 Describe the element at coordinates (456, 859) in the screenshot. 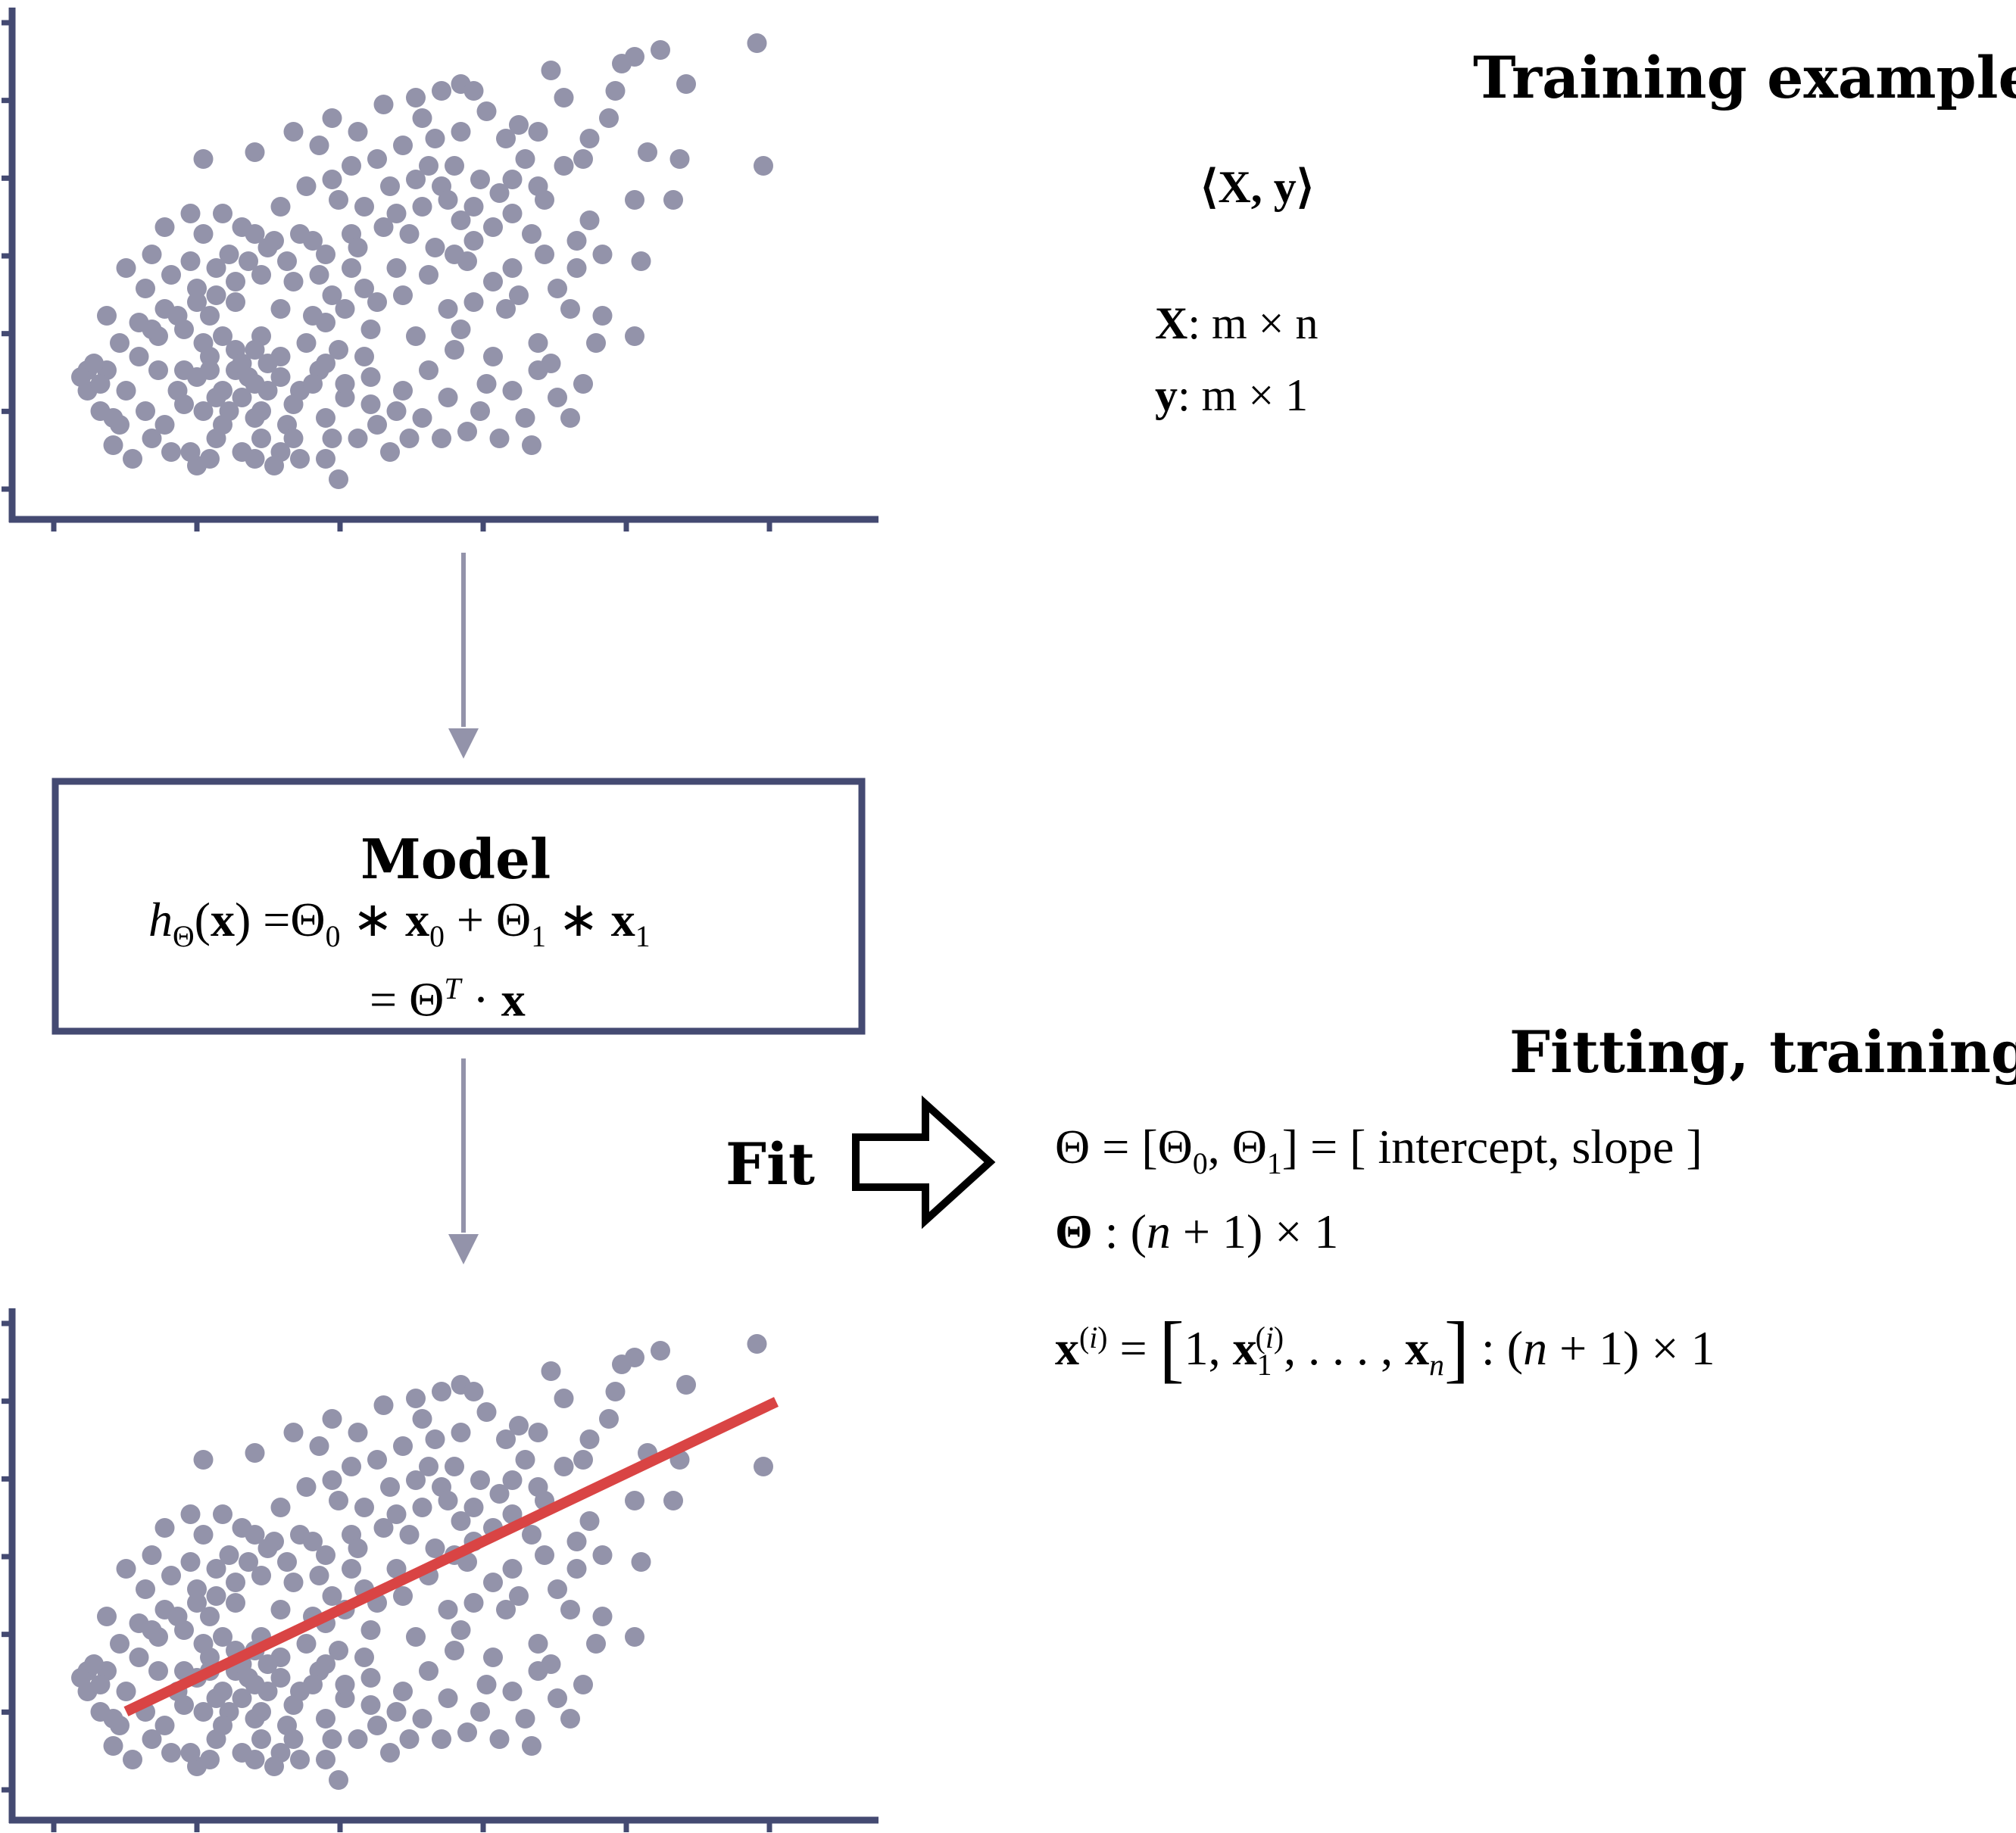

I see `model-title: Model` at that location.